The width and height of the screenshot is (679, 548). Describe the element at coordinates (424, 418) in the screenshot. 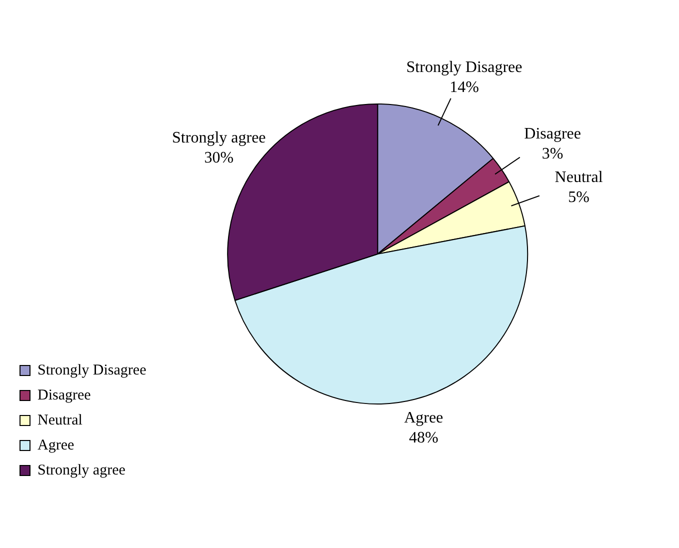

I see `slice-label: Agree` at that location.